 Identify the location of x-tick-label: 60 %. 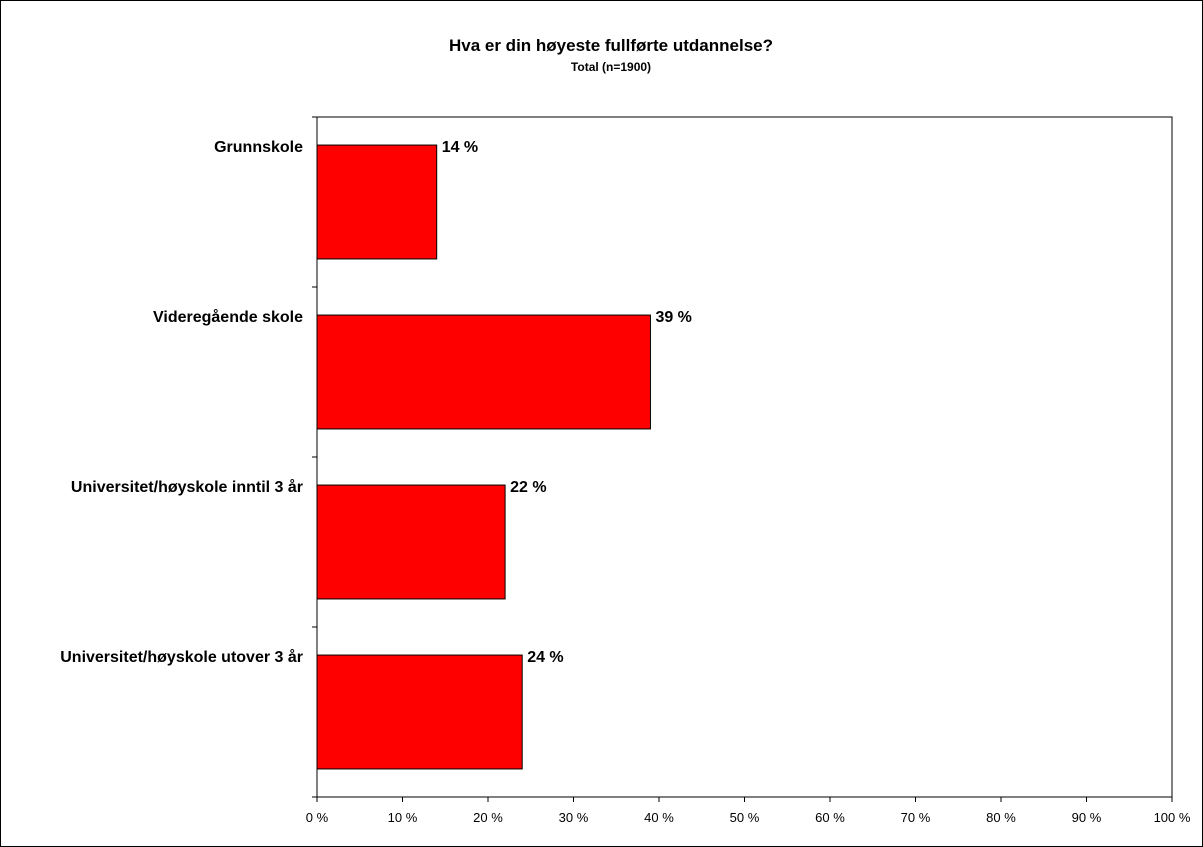
(830, 817).